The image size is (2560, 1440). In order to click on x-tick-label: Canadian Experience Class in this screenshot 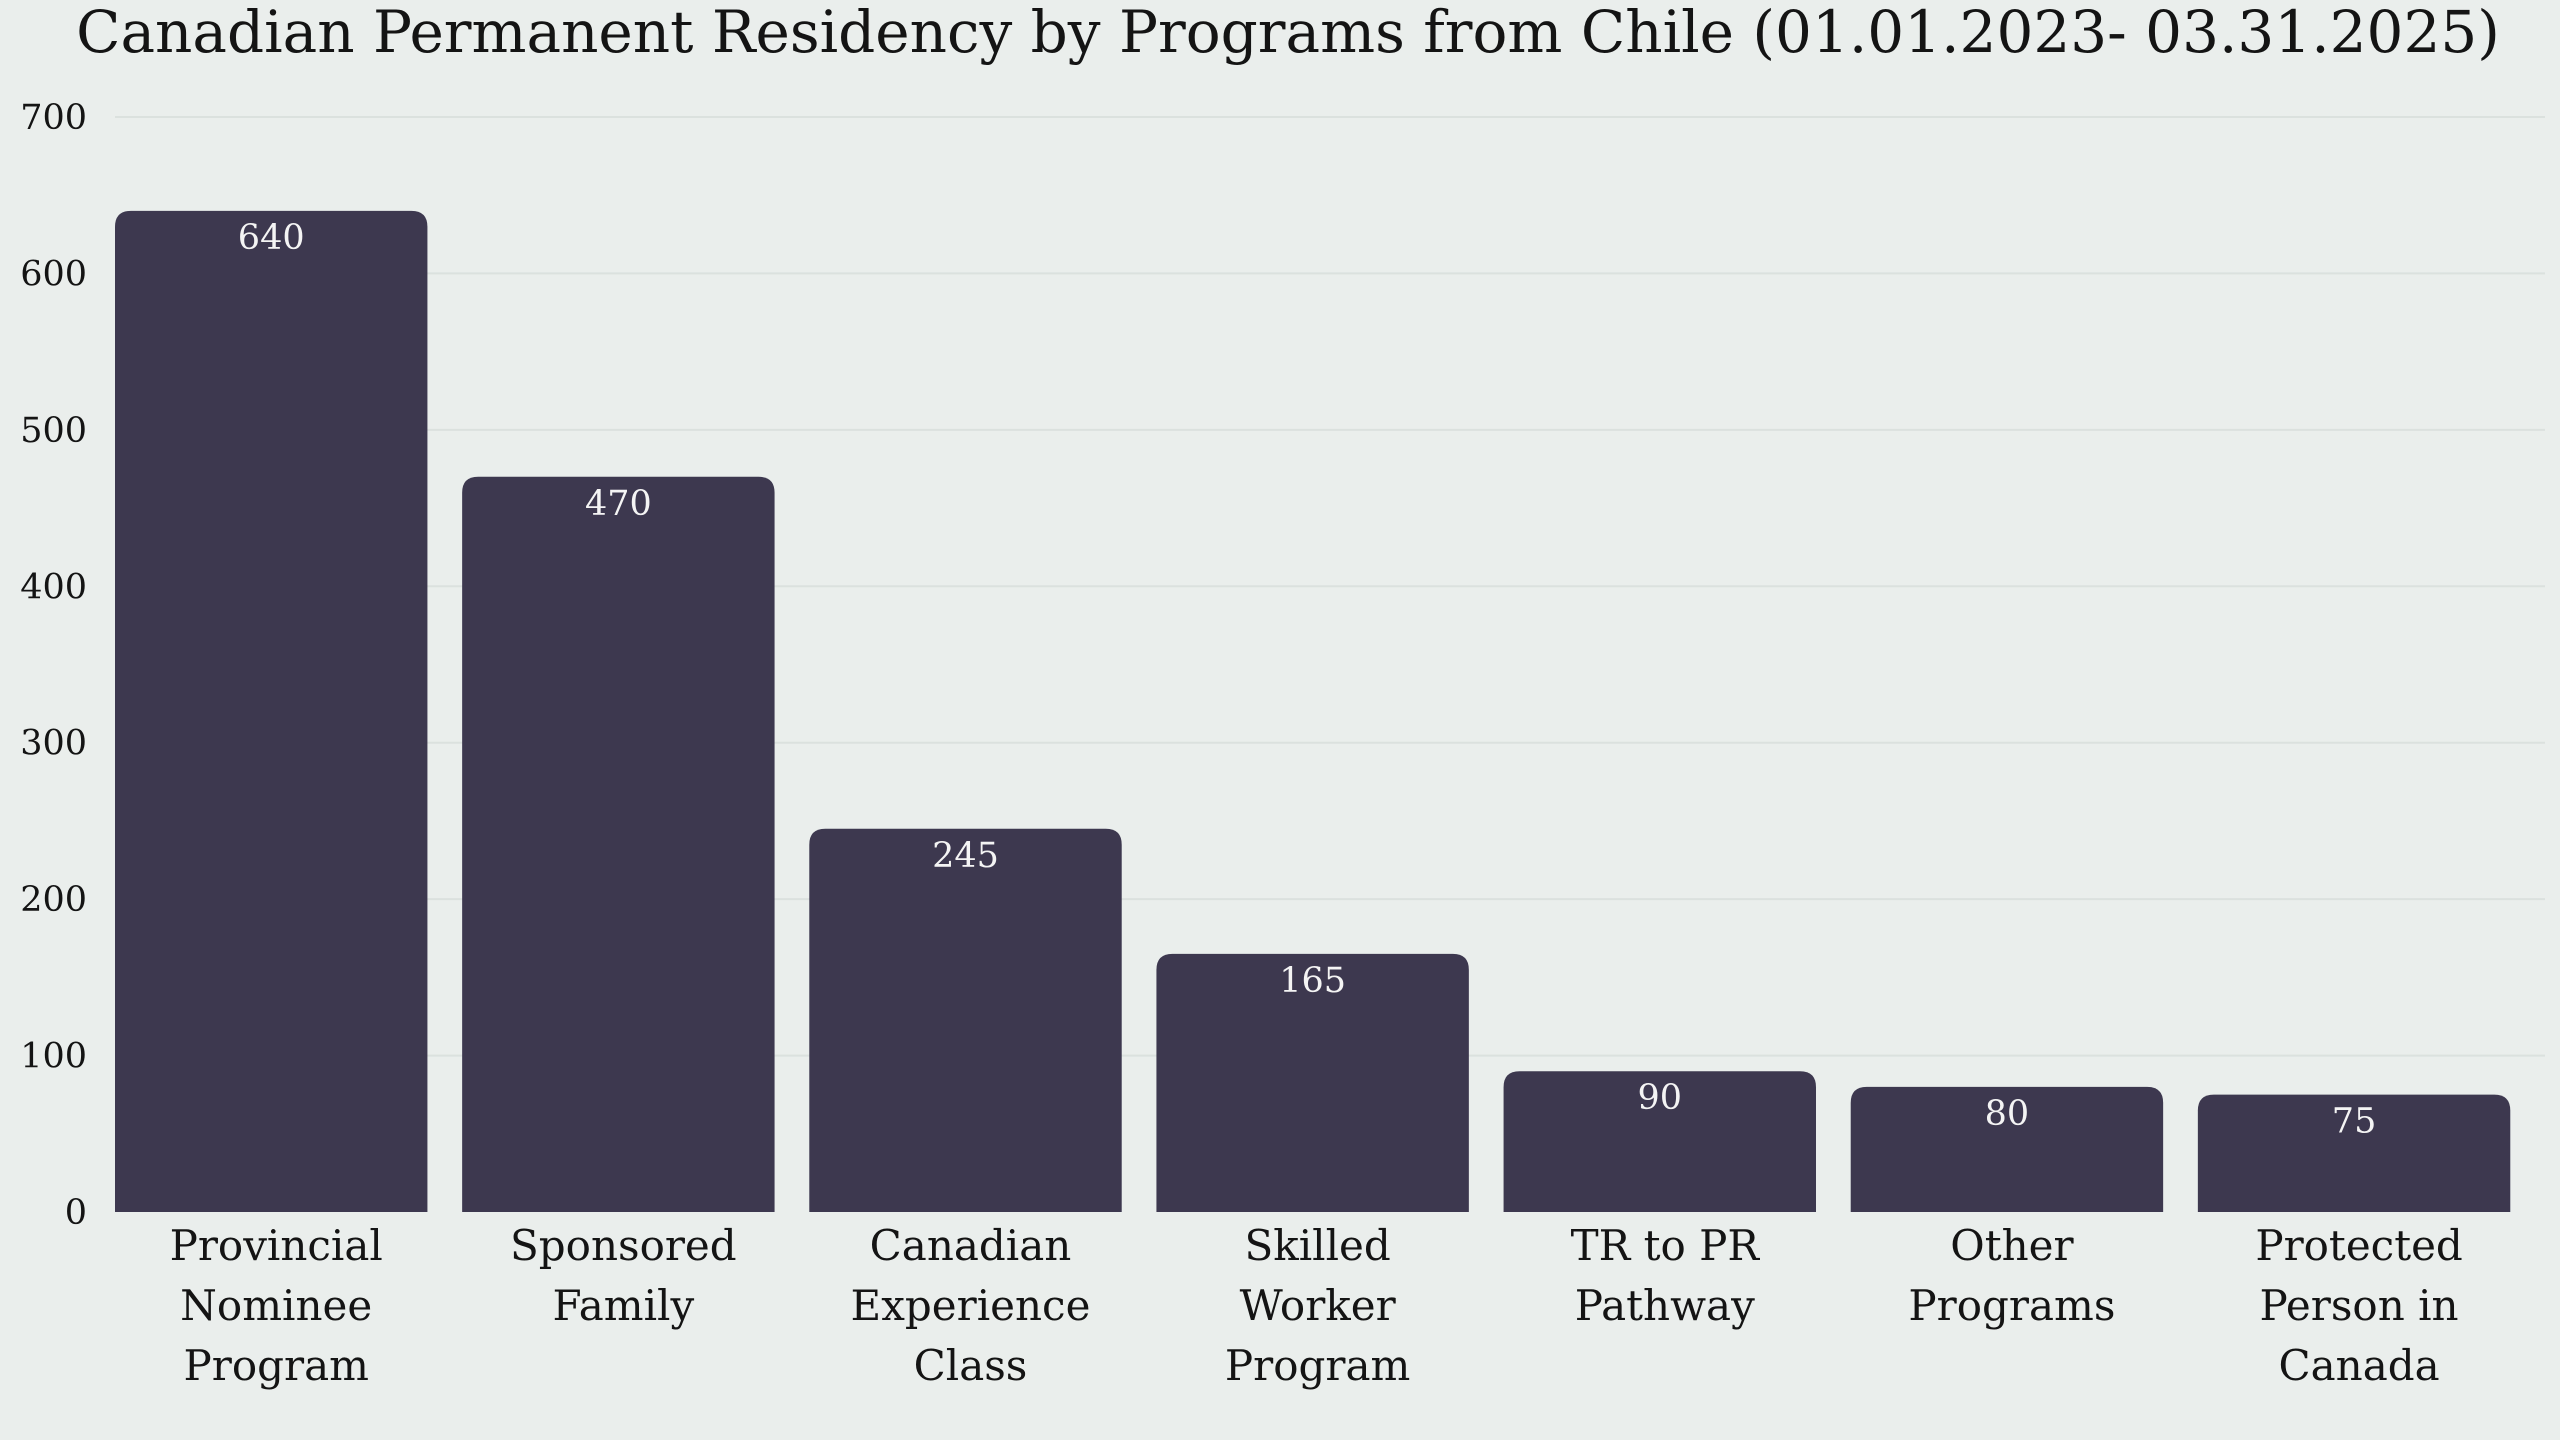, I will do `click(971, 1305)`.